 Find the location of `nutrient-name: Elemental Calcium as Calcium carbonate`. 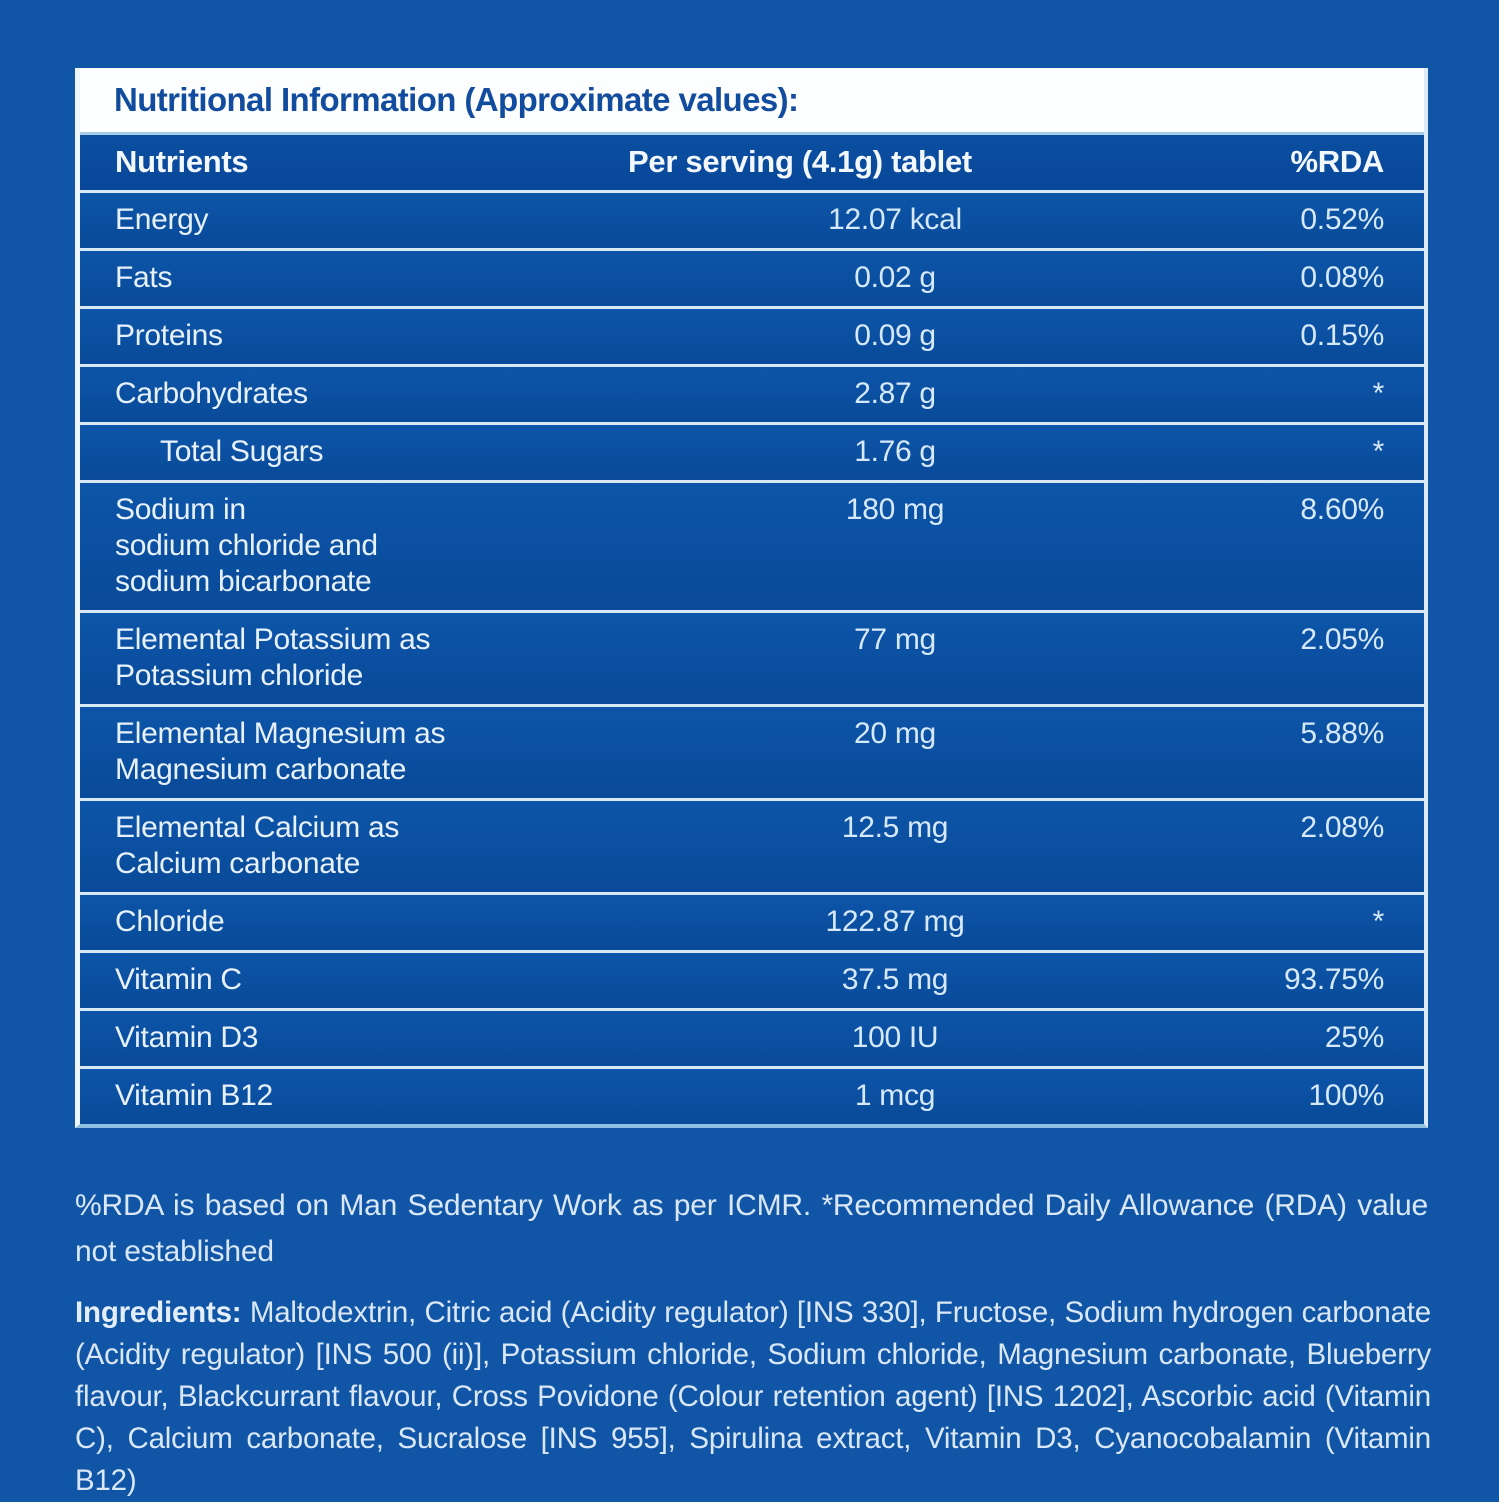

nutrient-name: Elemental Calcium as Calcium carbonate is located at coordinates (257, 845).